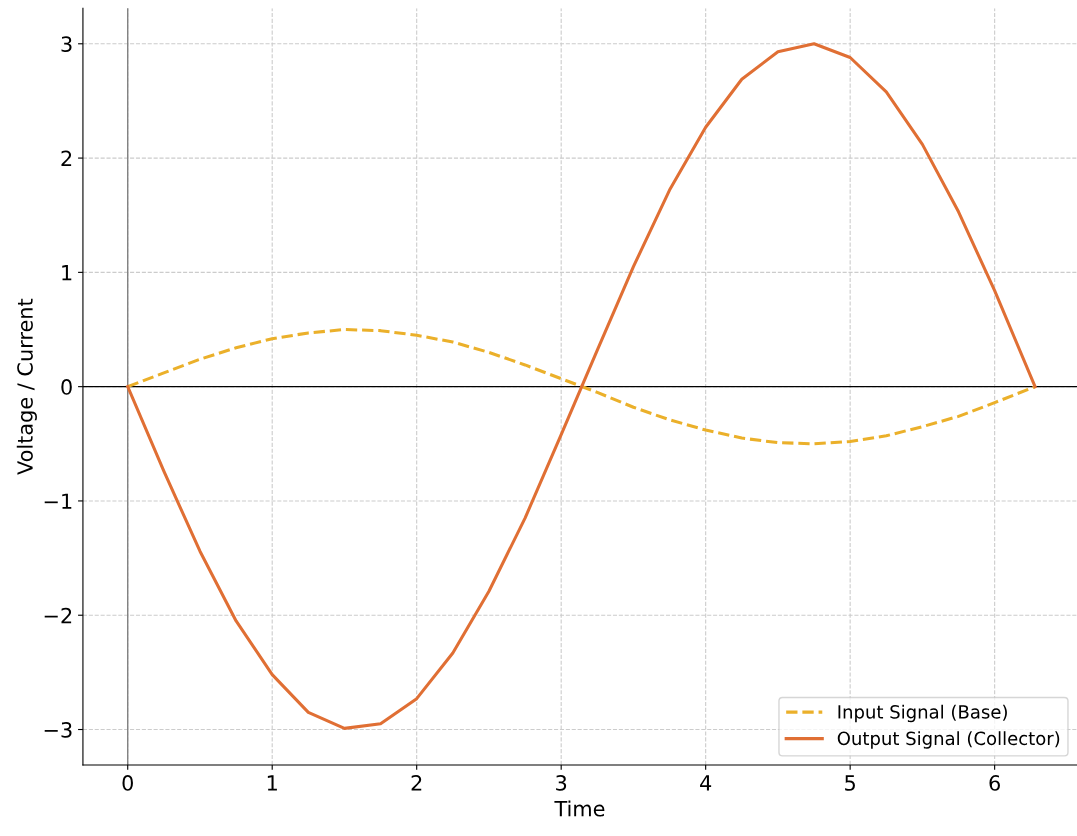  I want to click on legend-label: Input Signal (Base), so click(922, 713).